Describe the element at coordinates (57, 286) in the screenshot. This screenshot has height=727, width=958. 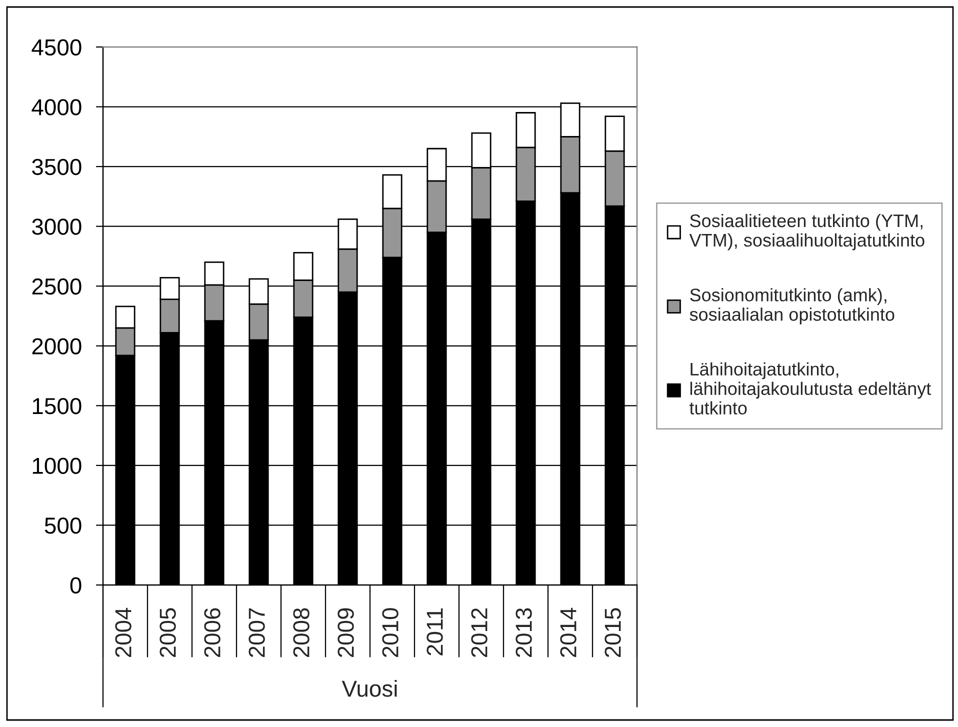
I see `y-tick-label: 2500` at that location.